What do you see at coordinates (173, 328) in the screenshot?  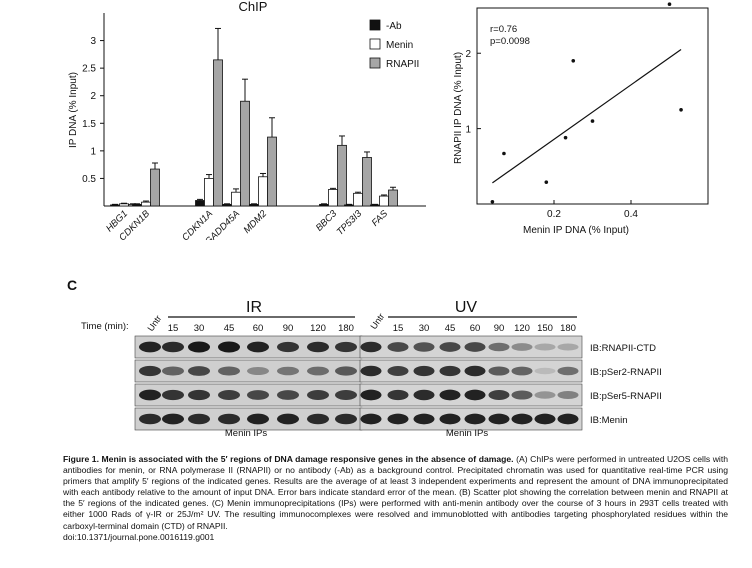 I see `ir-time-15: 15` at bounding box center [173, 328].